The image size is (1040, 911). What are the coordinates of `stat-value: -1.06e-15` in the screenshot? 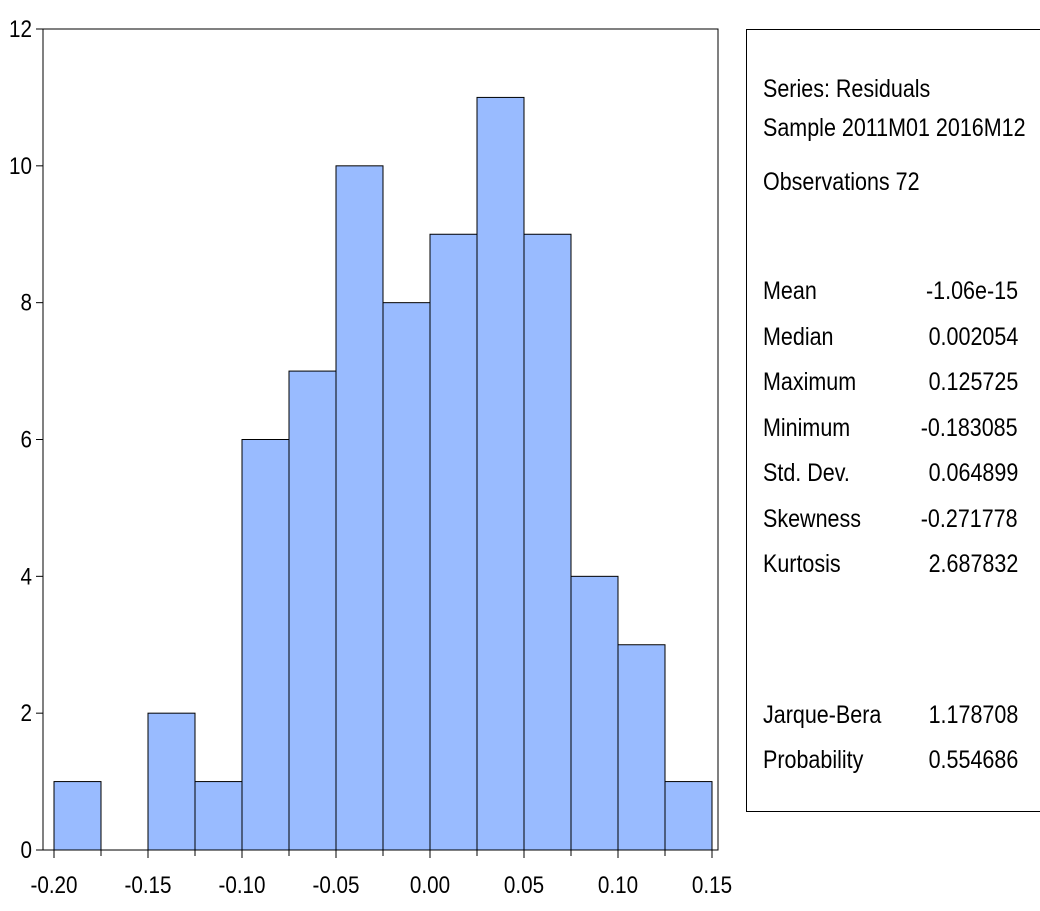 It's located at (971, 291).